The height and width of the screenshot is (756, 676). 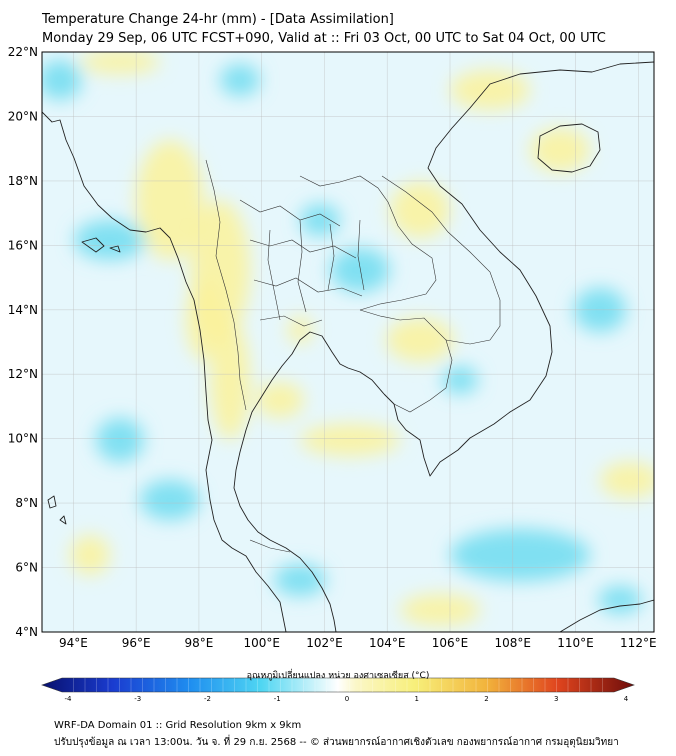 I want to click on colorbar: -4 -3 -2 -1 0 1 2 3 4, so click(x=338, y=690).